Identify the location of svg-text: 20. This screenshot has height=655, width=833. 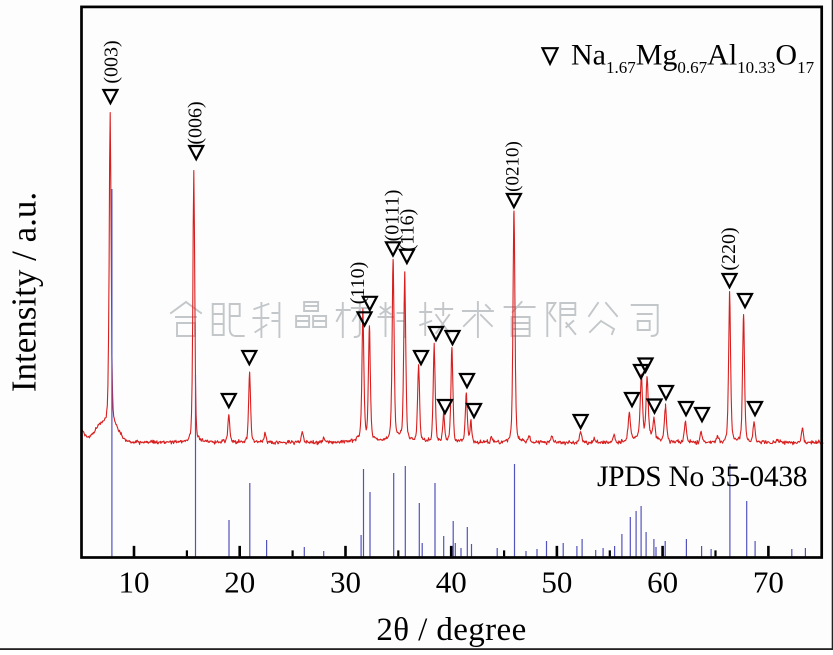
(239, 582).